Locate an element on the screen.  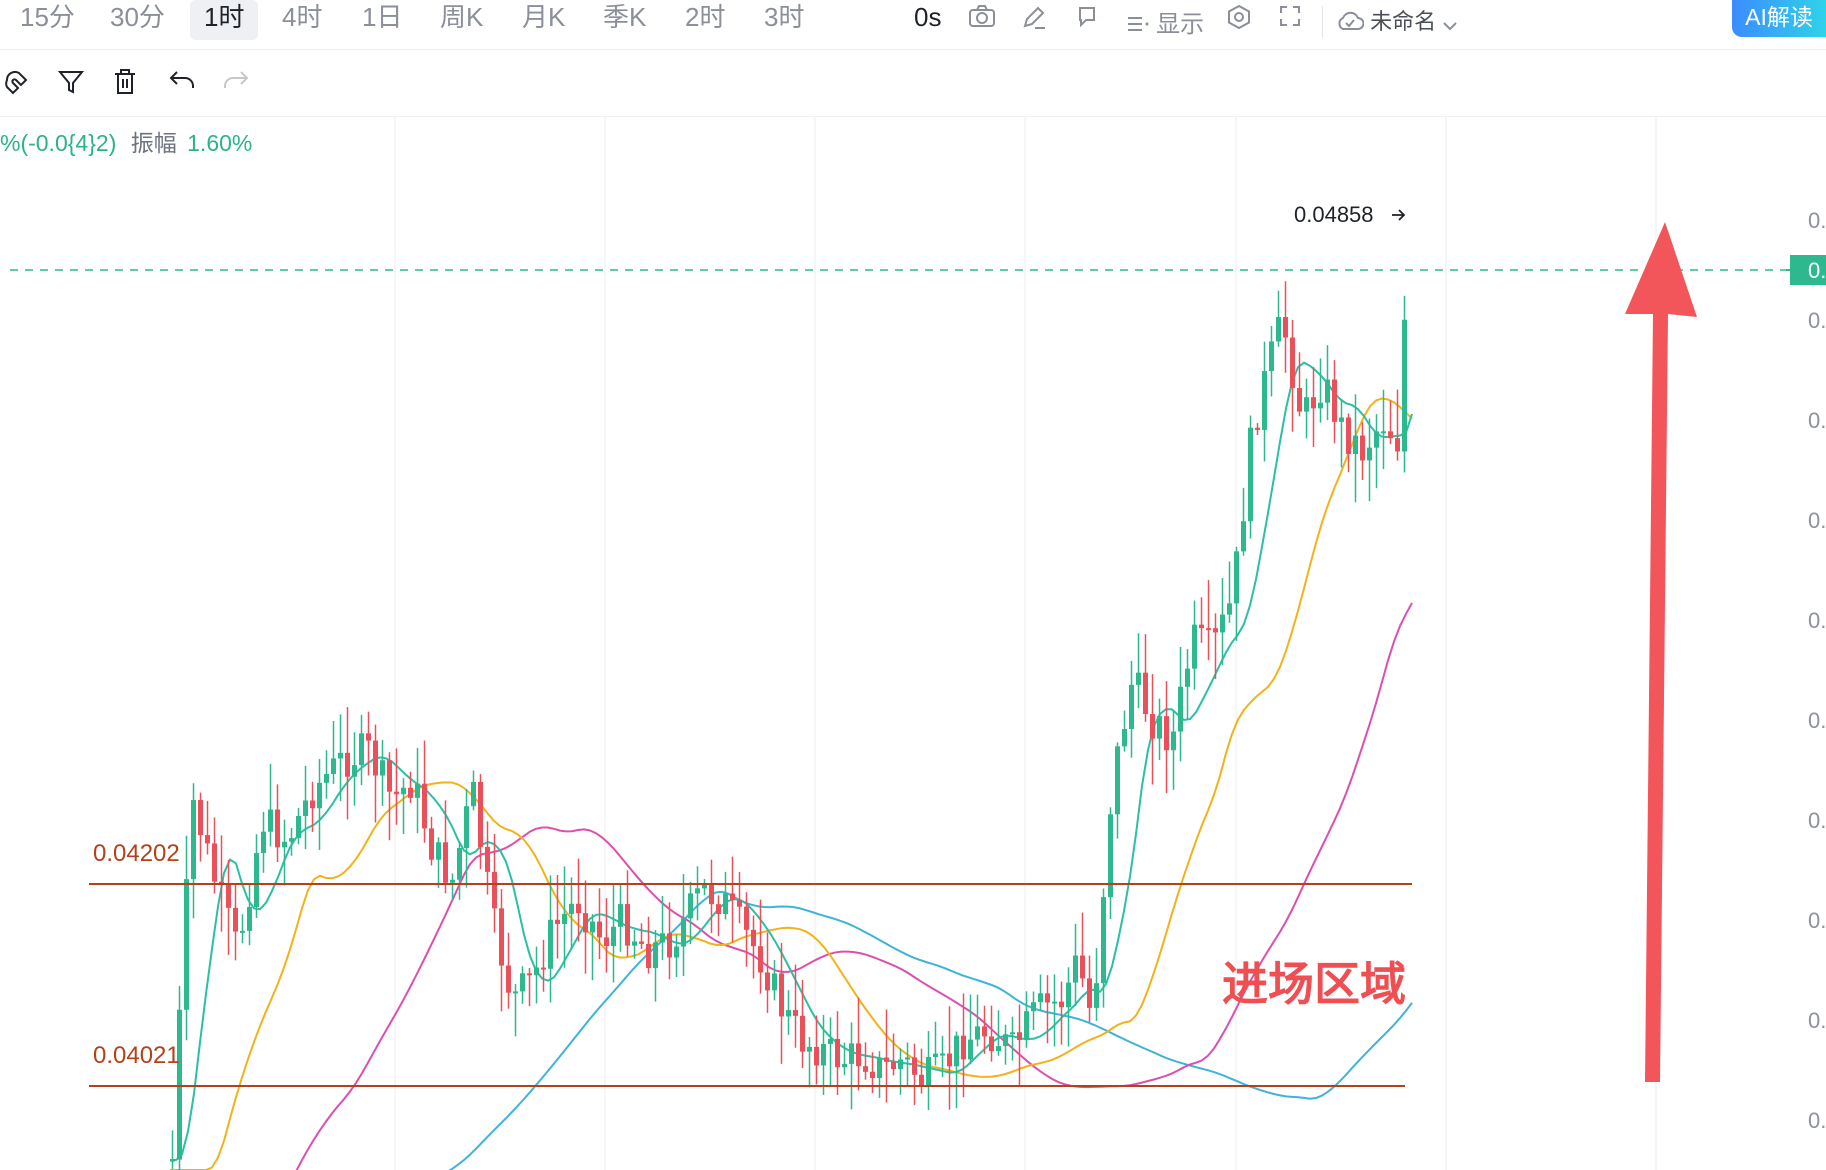
ai-interpret-button: AI解读 is located at coordinates (1779, 18).